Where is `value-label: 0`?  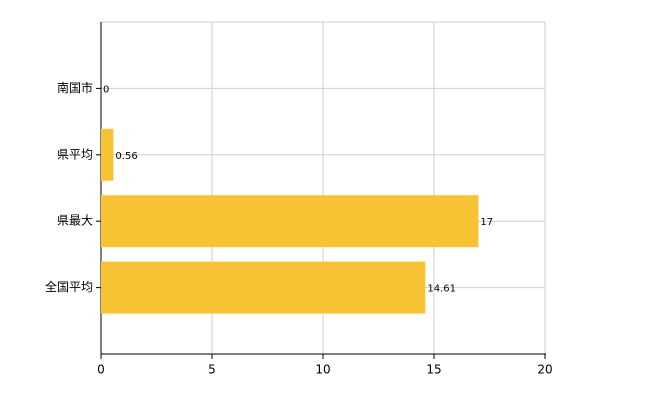
value-label: 0 is located at coordinates (106, 89).